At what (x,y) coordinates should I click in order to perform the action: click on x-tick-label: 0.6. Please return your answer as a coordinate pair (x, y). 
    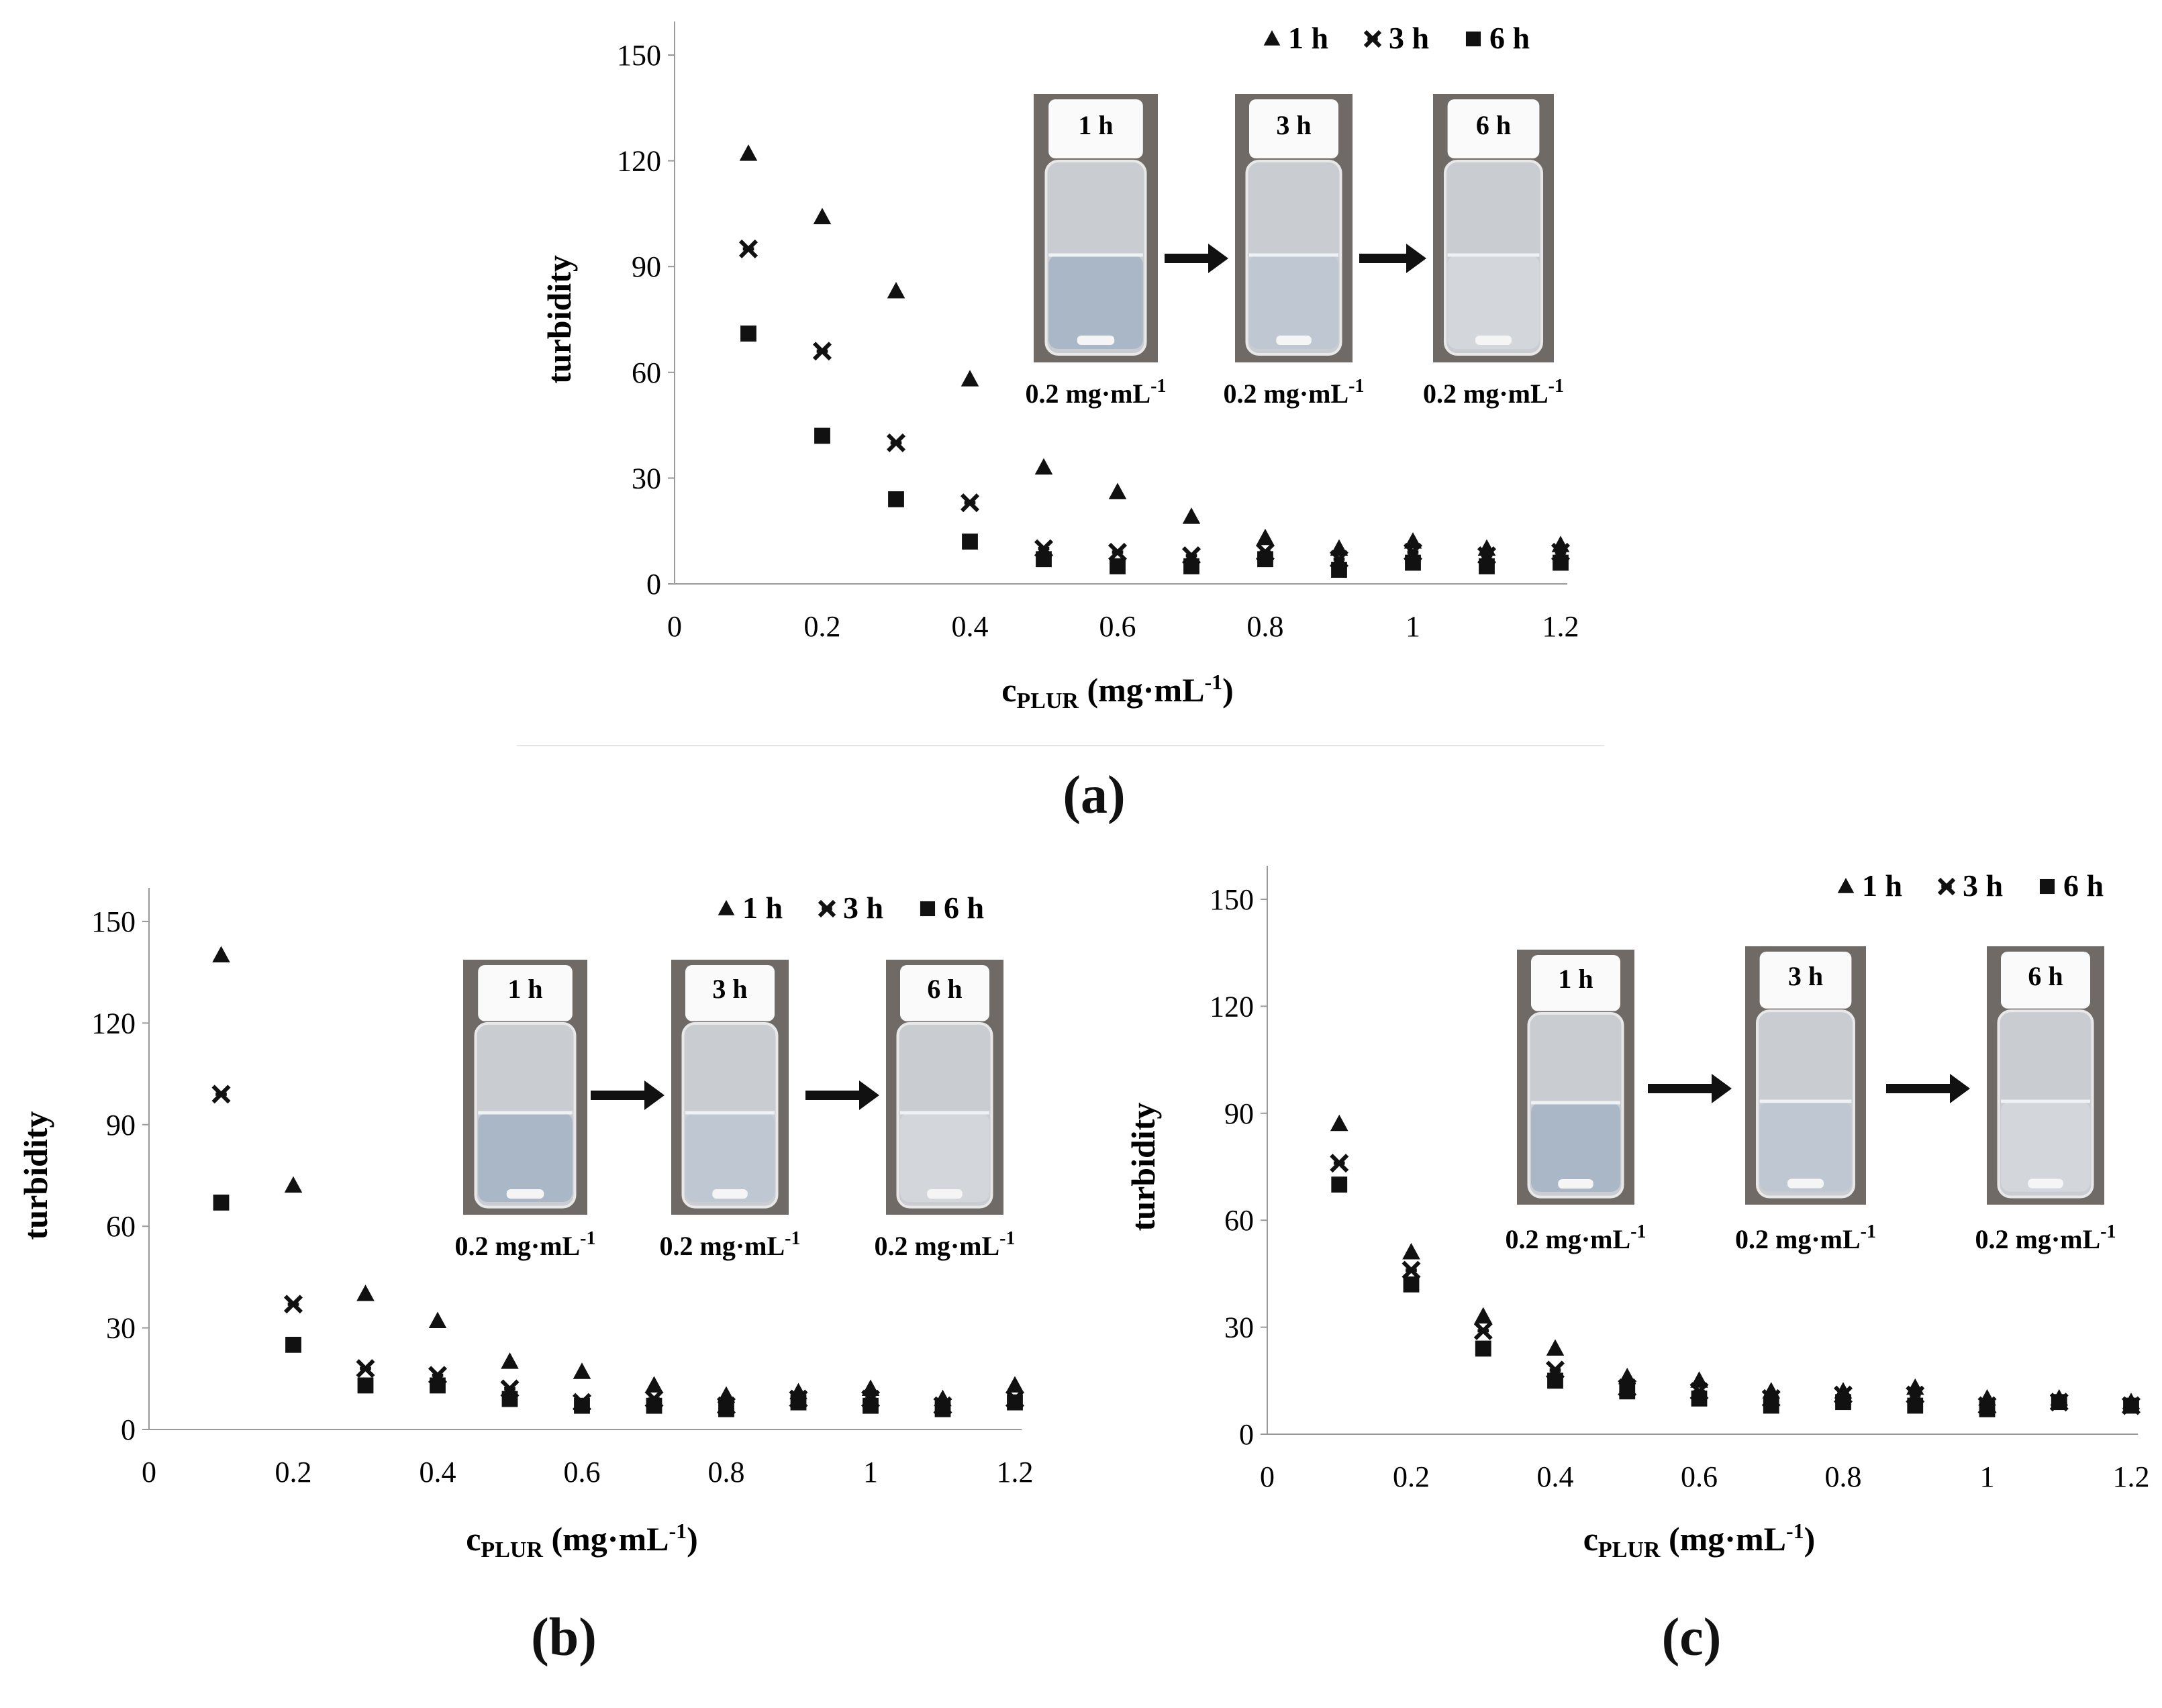
    Looking at the image, I should click on (582, 1472).